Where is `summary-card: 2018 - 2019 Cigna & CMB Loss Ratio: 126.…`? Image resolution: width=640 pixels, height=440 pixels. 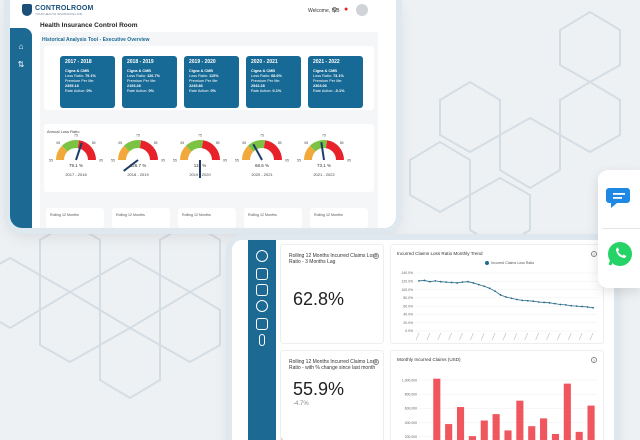 summary-card: 2018 - 2019 Cigna & CMB Loss Ratio: 126.… is located at coordinates (149, 82).